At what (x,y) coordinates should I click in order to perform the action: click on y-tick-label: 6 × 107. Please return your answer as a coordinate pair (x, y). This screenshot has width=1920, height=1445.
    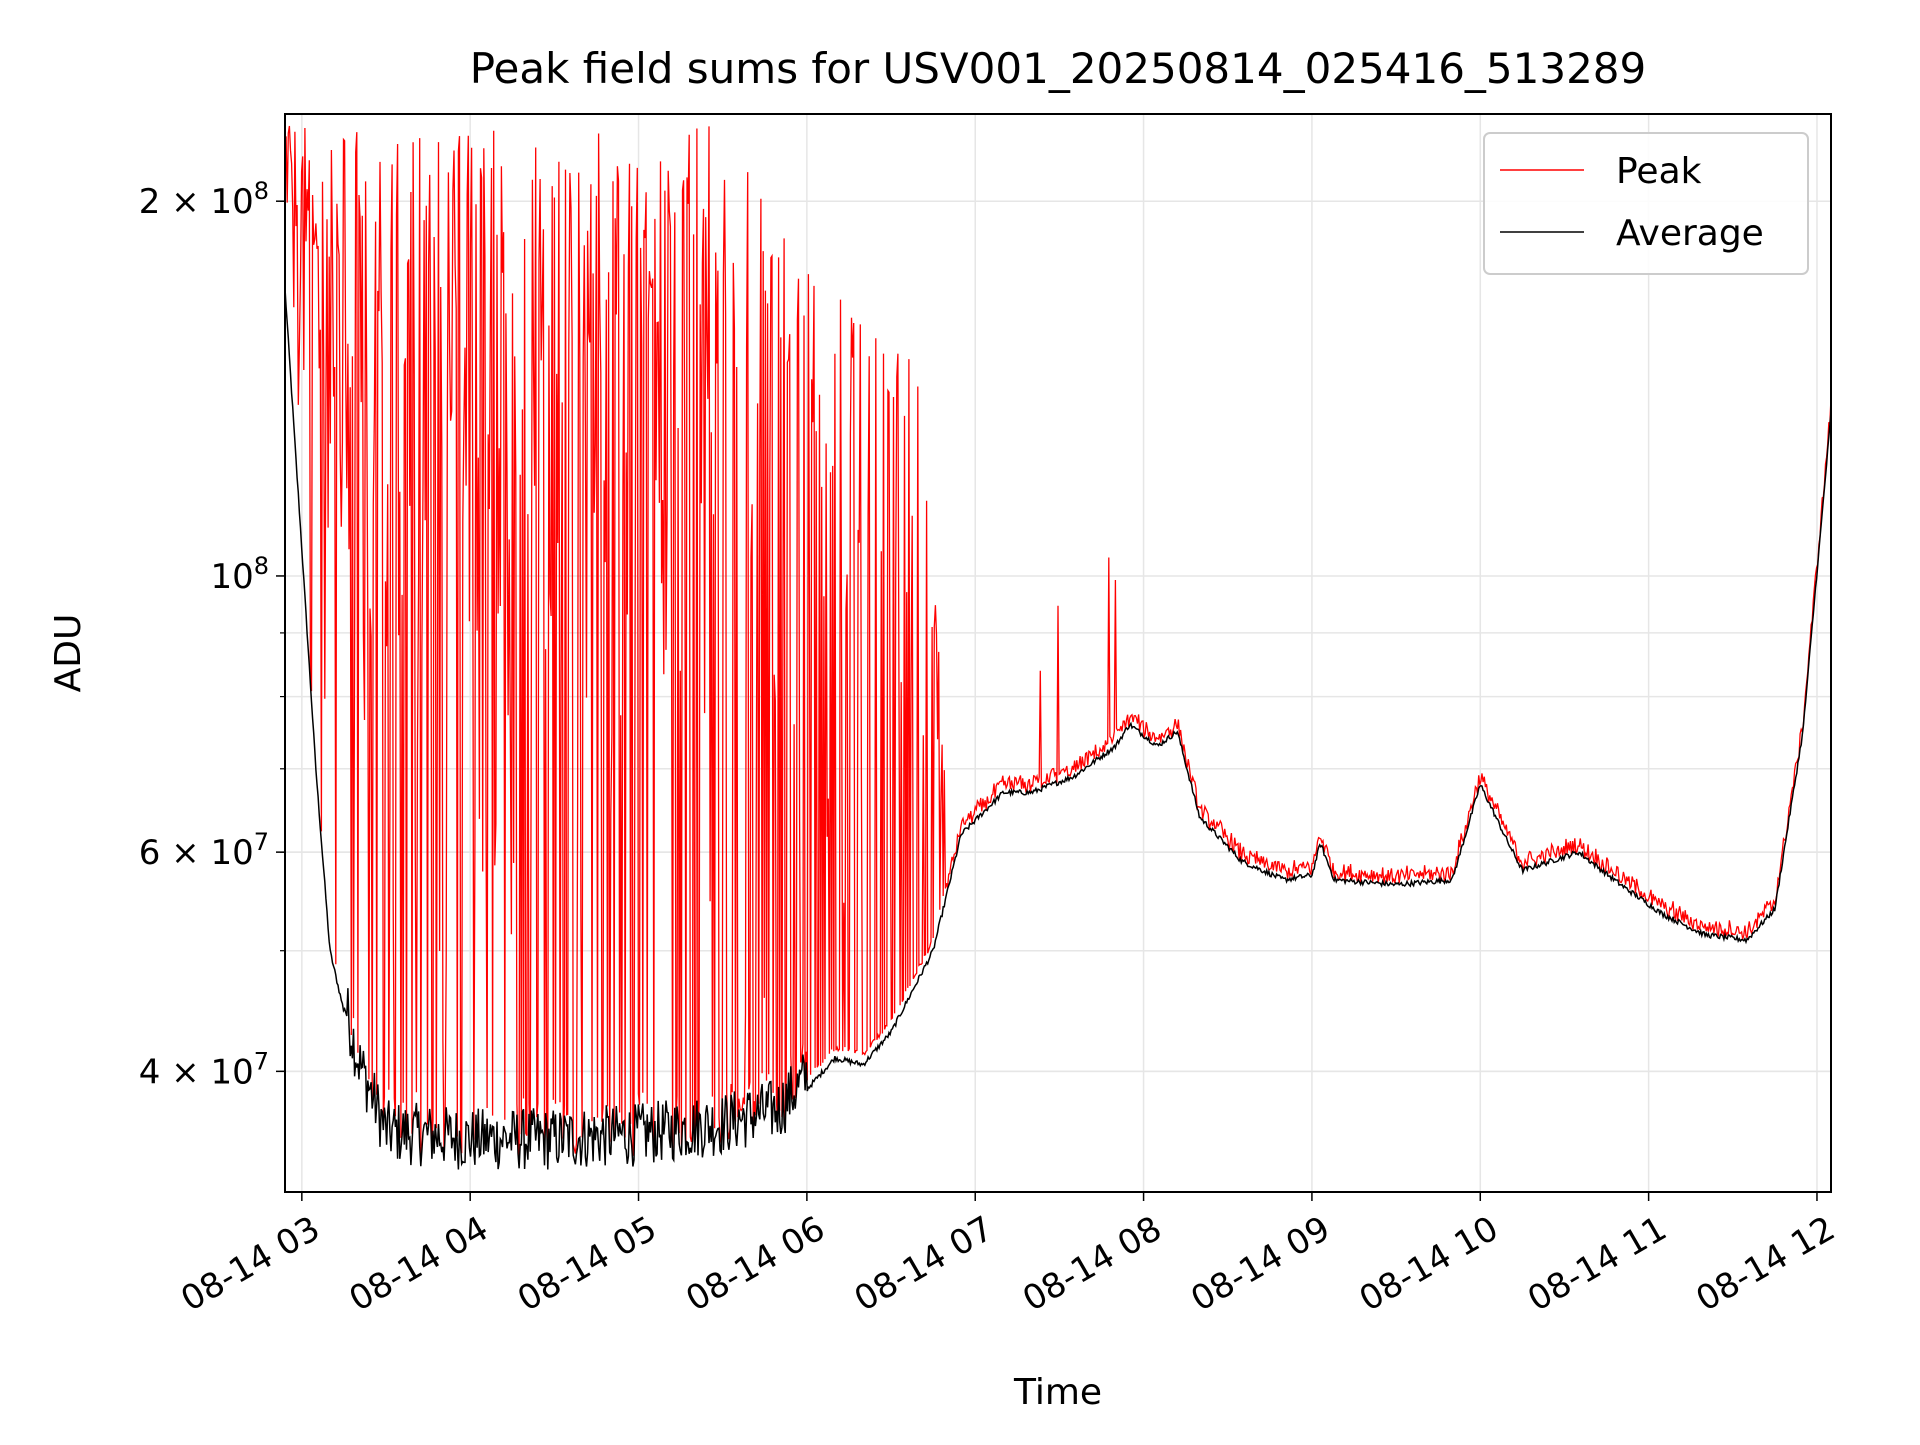
    Looking at the image, I should click on (204, 850).